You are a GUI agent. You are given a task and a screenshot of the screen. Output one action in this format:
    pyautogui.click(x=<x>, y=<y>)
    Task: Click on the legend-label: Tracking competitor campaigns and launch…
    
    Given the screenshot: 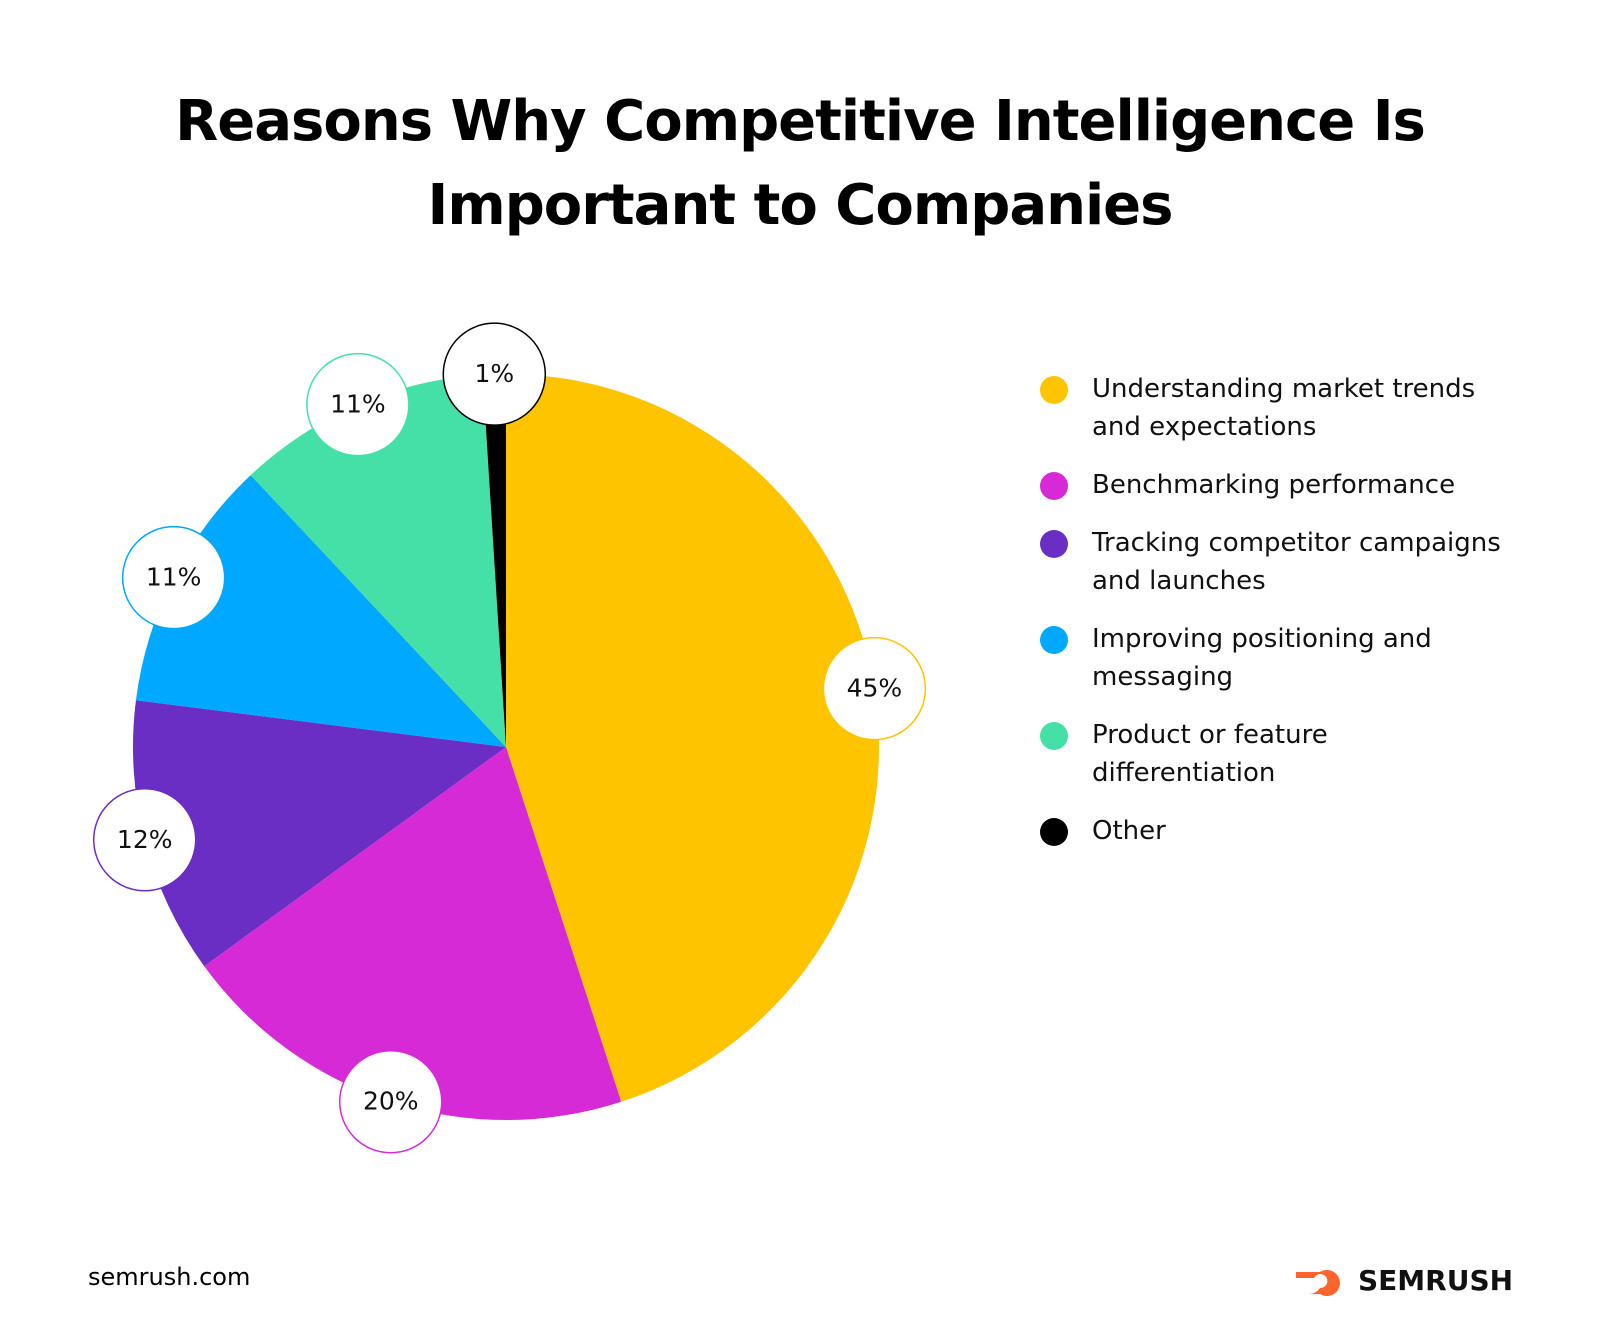 What is the action you would take?
    pyautogui.click(x=1296, y=562)
    